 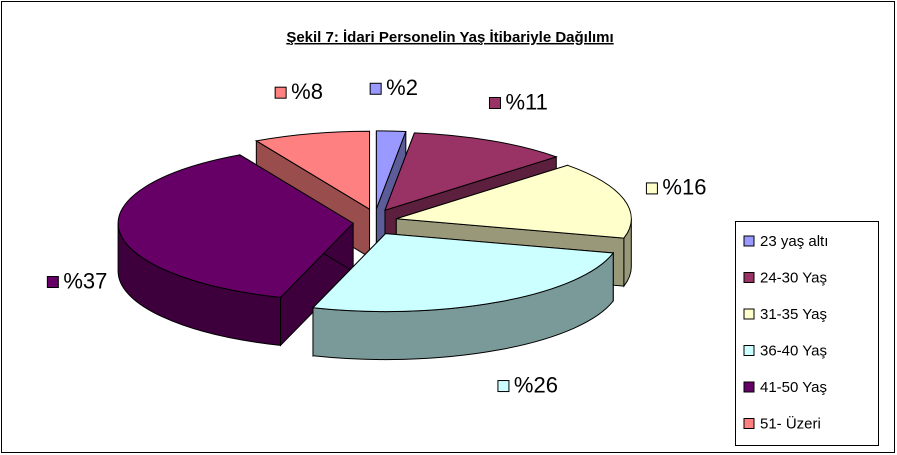 What do you see at coordinates (307, 91) in the screenshot?
I see `value-label: %8` at bounding box center [307, 91].